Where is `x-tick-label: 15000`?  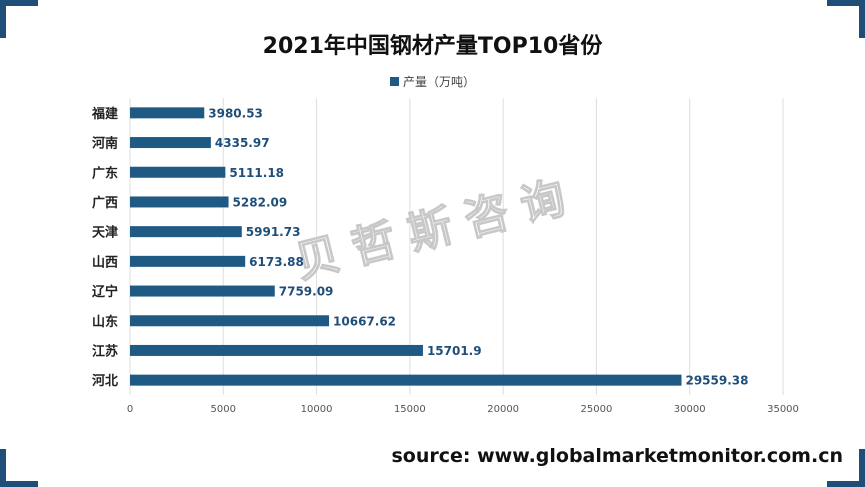
x-tick-label: 15000 is located at coordinates (410, 409).